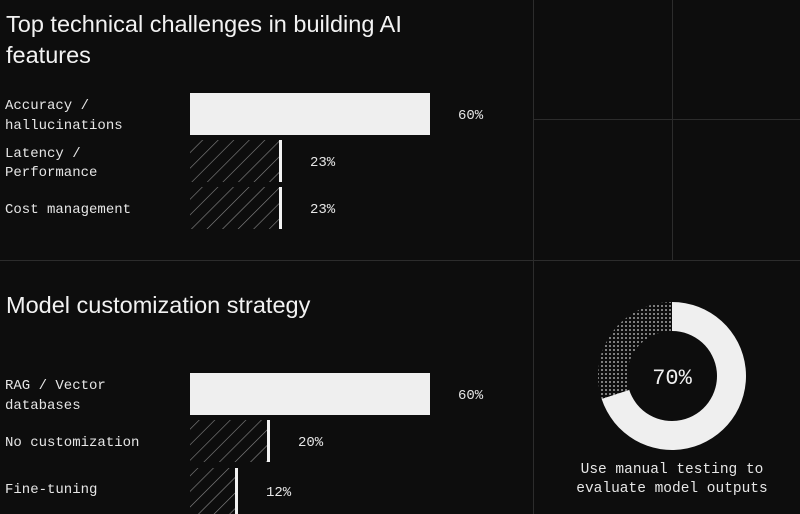 The height and width of the screenshot is (514, 800). Describe the element at coordinates (204, 24) in the screenshot. I see `chart-title-line: Top technical challenges in building AI` at that location.